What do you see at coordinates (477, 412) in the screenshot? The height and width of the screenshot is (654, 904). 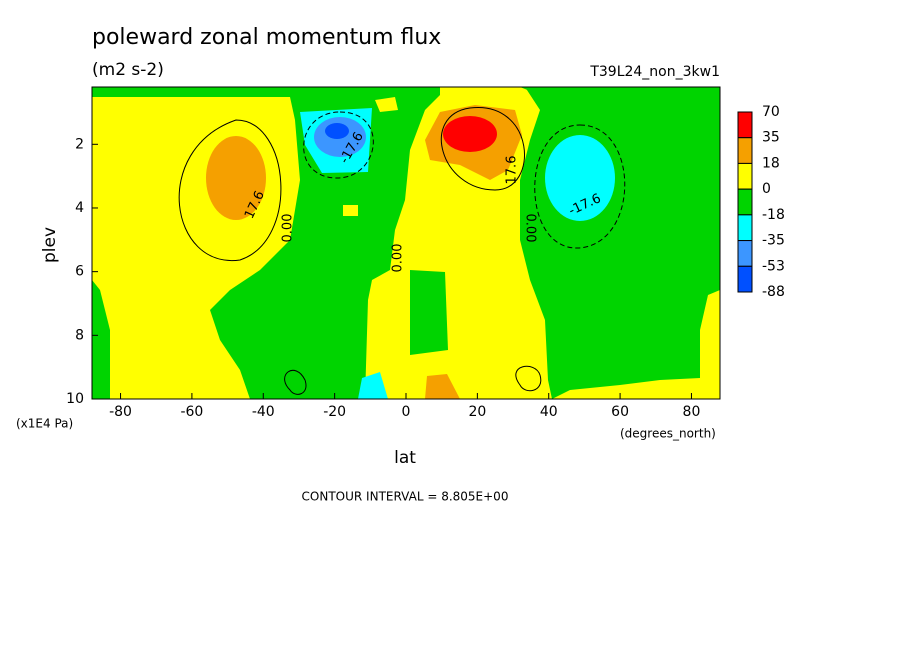 I see `x-tick-label: 20` at bounding box center [477, 412].